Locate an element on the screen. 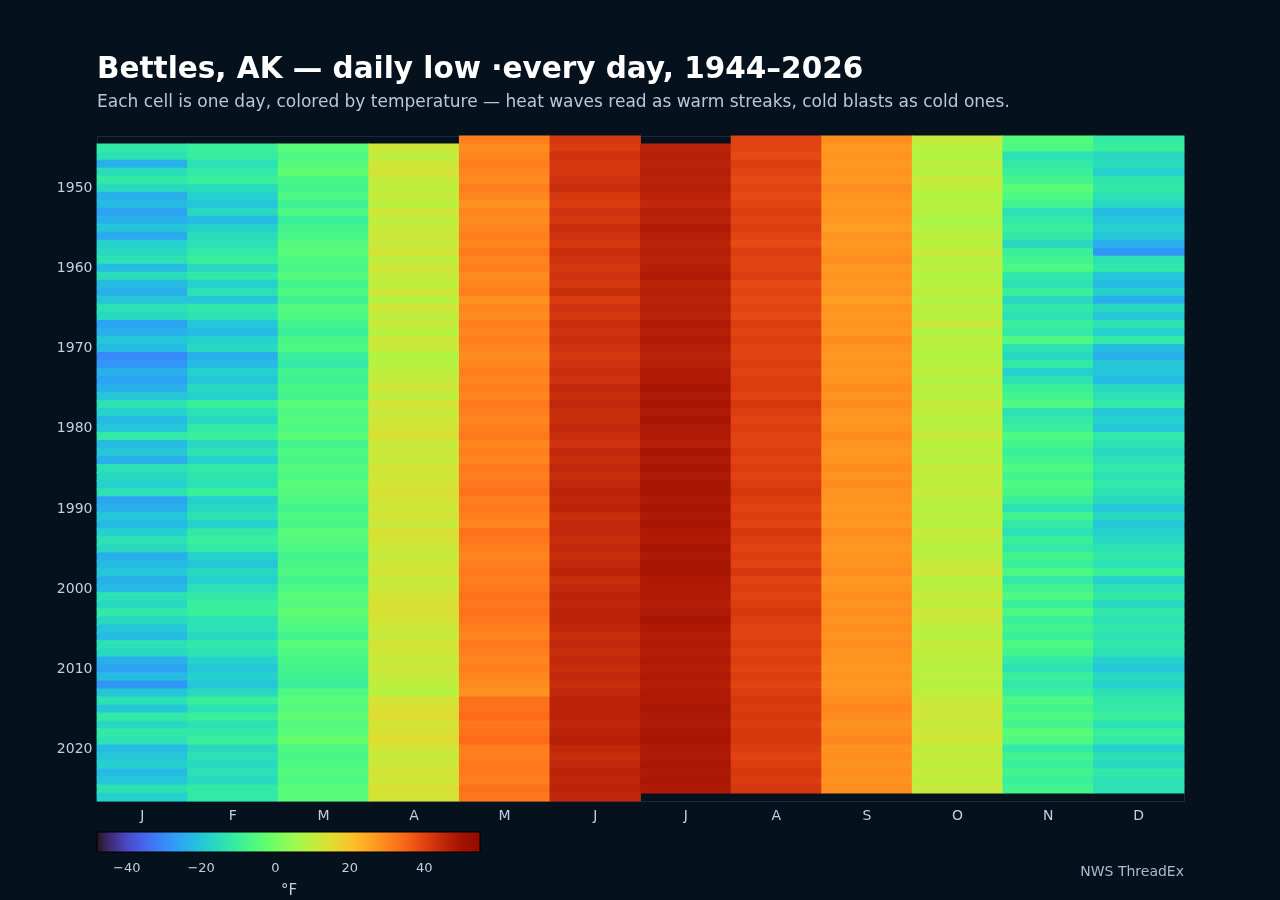 The width and height of the screenshot is (1280, 900). color-bar-title: °F is located at coordinates (289, 890).